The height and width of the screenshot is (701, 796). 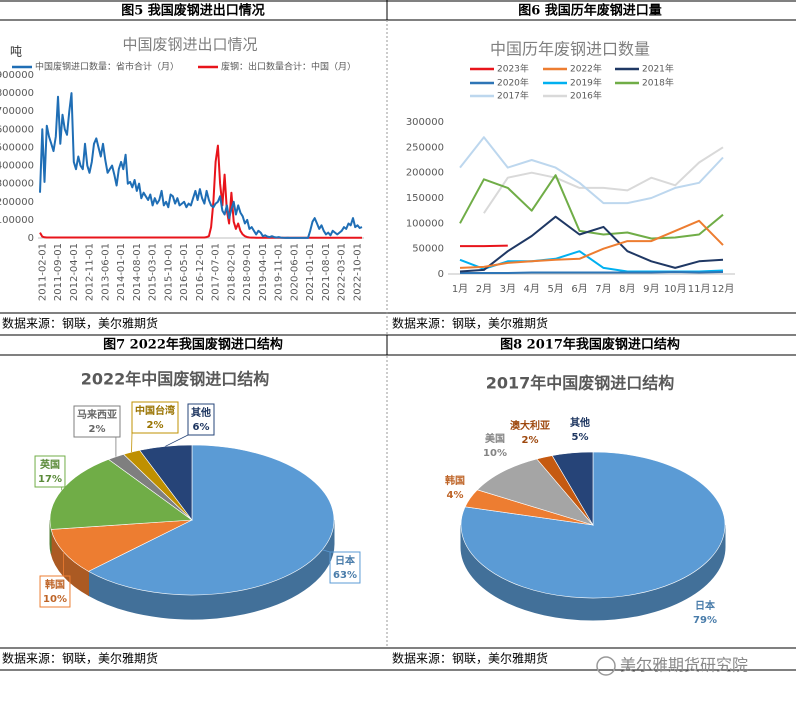 I want to click on x-tick-label: 2011-09-01, so click(x=58, y=272).